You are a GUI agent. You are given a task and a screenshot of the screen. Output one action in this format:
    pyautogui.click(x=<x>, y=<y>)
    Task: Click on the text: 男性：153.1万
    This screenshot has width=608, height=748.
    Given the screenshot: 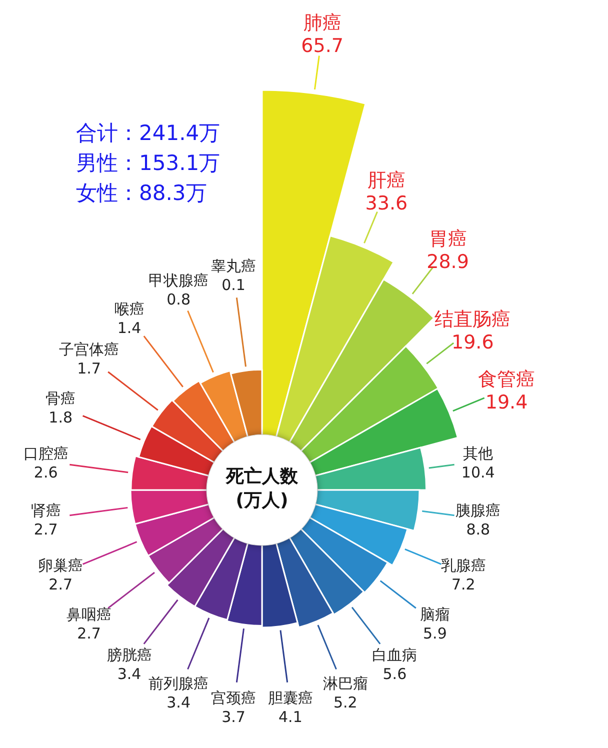 What is the action you would take?
    pyautogui.click(x=148, y=163)
    